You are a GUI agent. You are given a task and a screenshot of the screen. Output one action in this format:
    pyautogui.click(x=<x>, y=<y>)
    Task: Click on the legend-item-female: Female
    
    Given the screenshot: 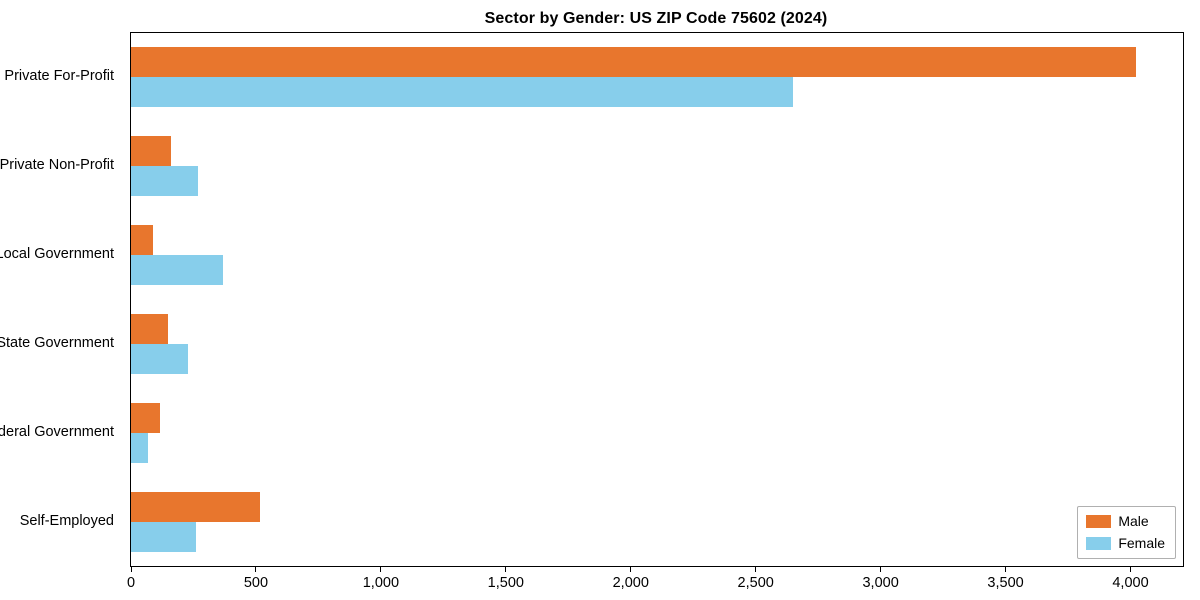 What is the action you would take?
    pyautogui.click(x=1125, y=543)
    